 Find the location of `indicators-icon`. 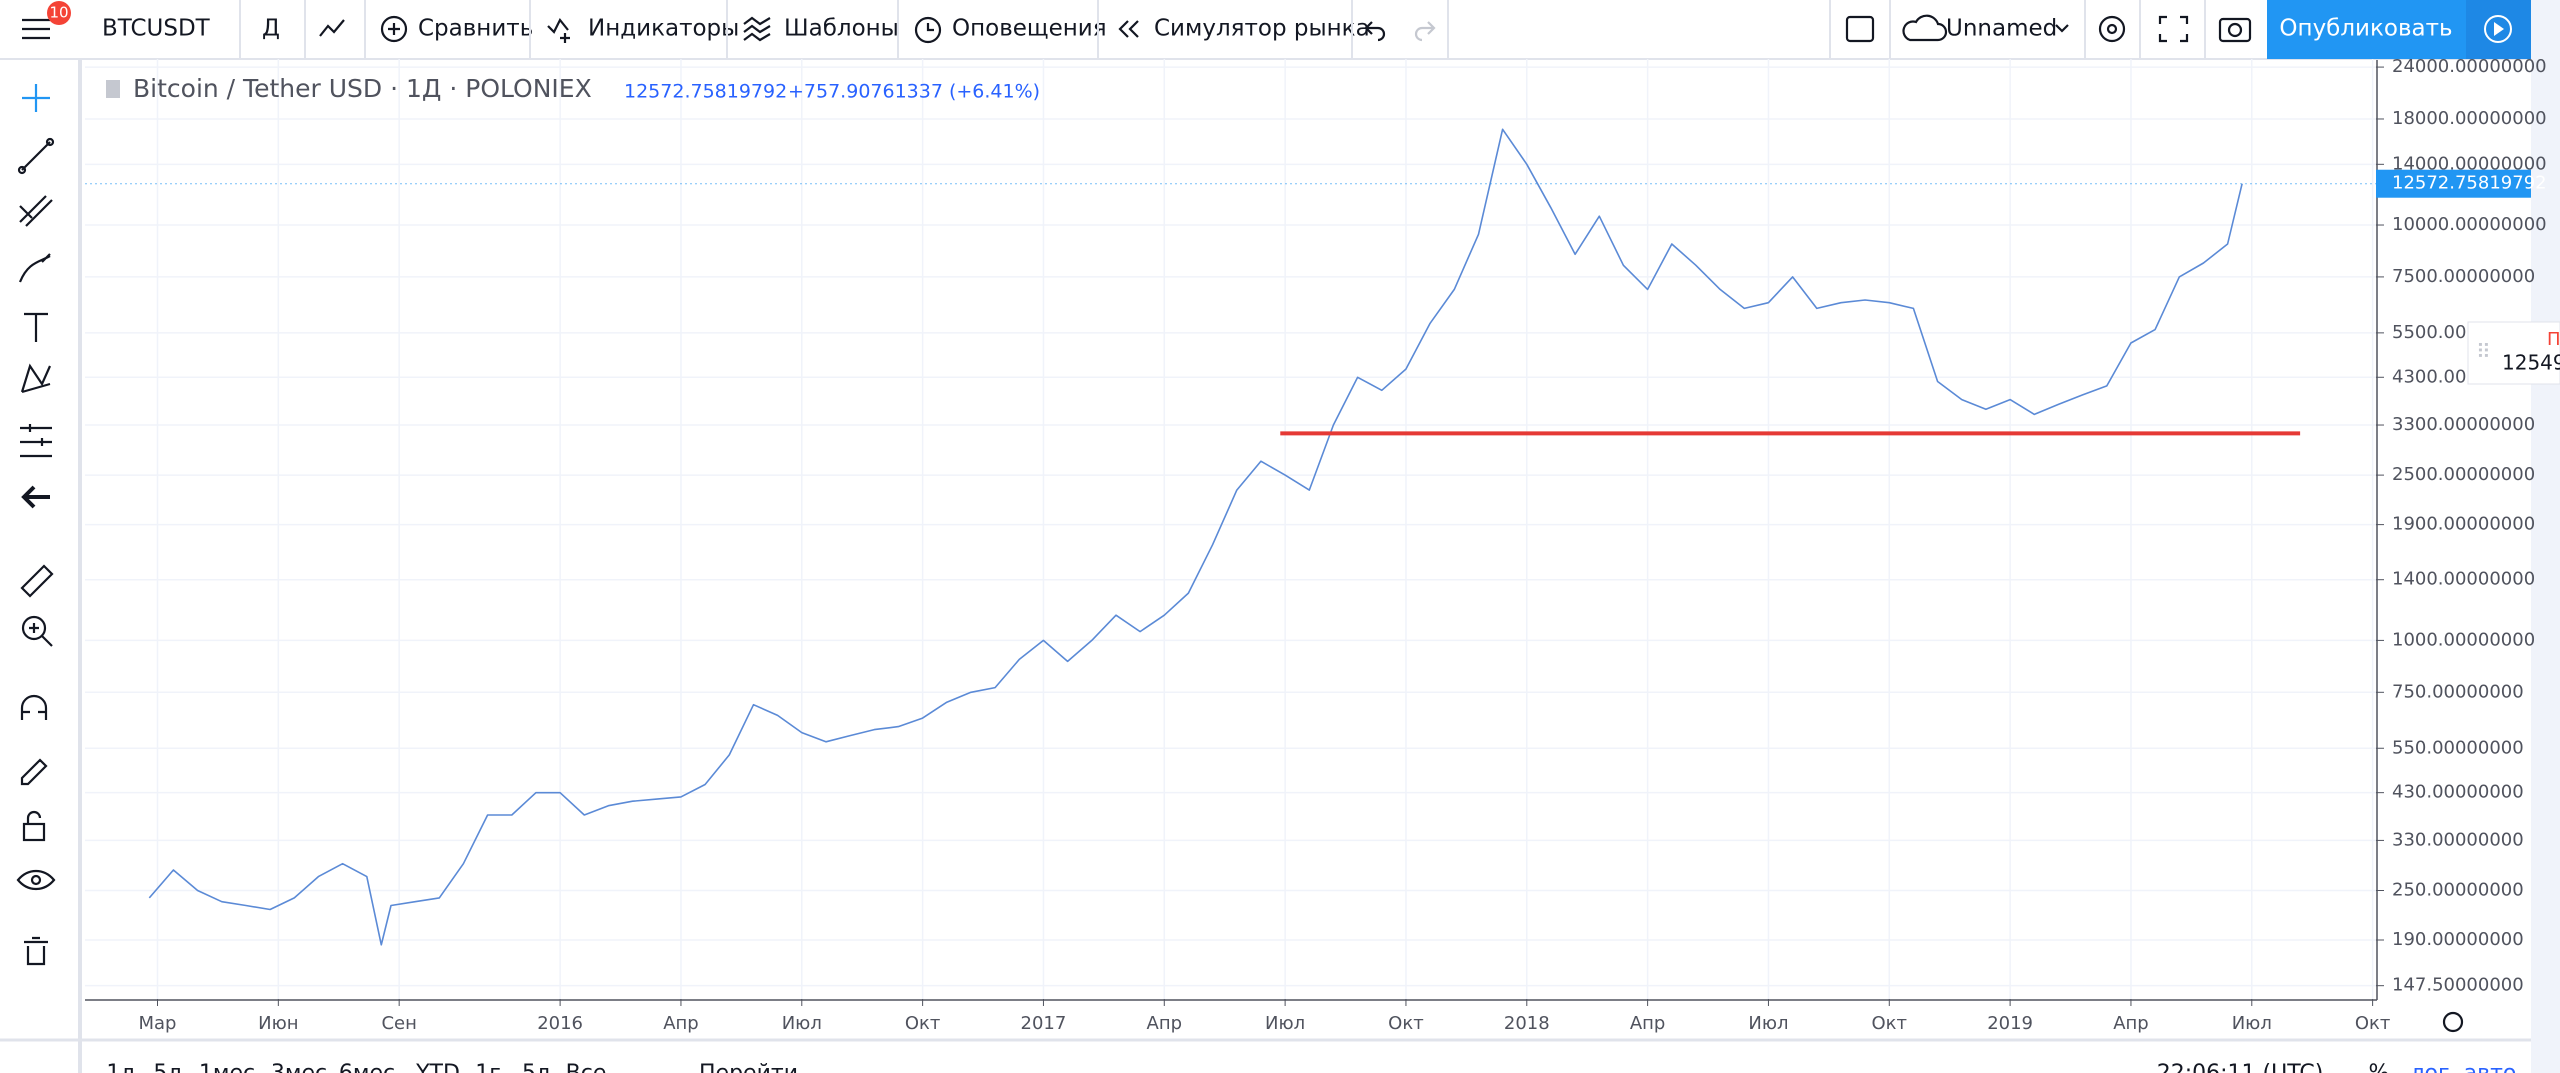

indicators-icon is located at coordinates (558, 30).